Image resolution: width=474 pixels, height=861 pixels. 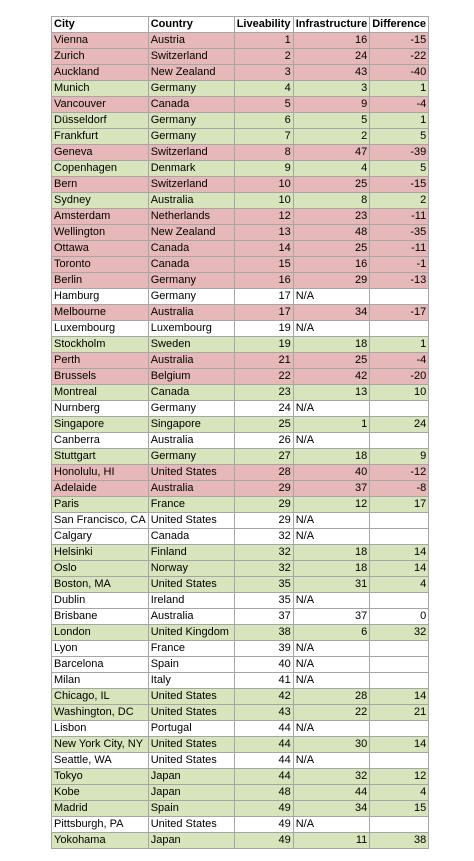 I want to click on cell-city: Helsinki, so click(x=100, y=552).